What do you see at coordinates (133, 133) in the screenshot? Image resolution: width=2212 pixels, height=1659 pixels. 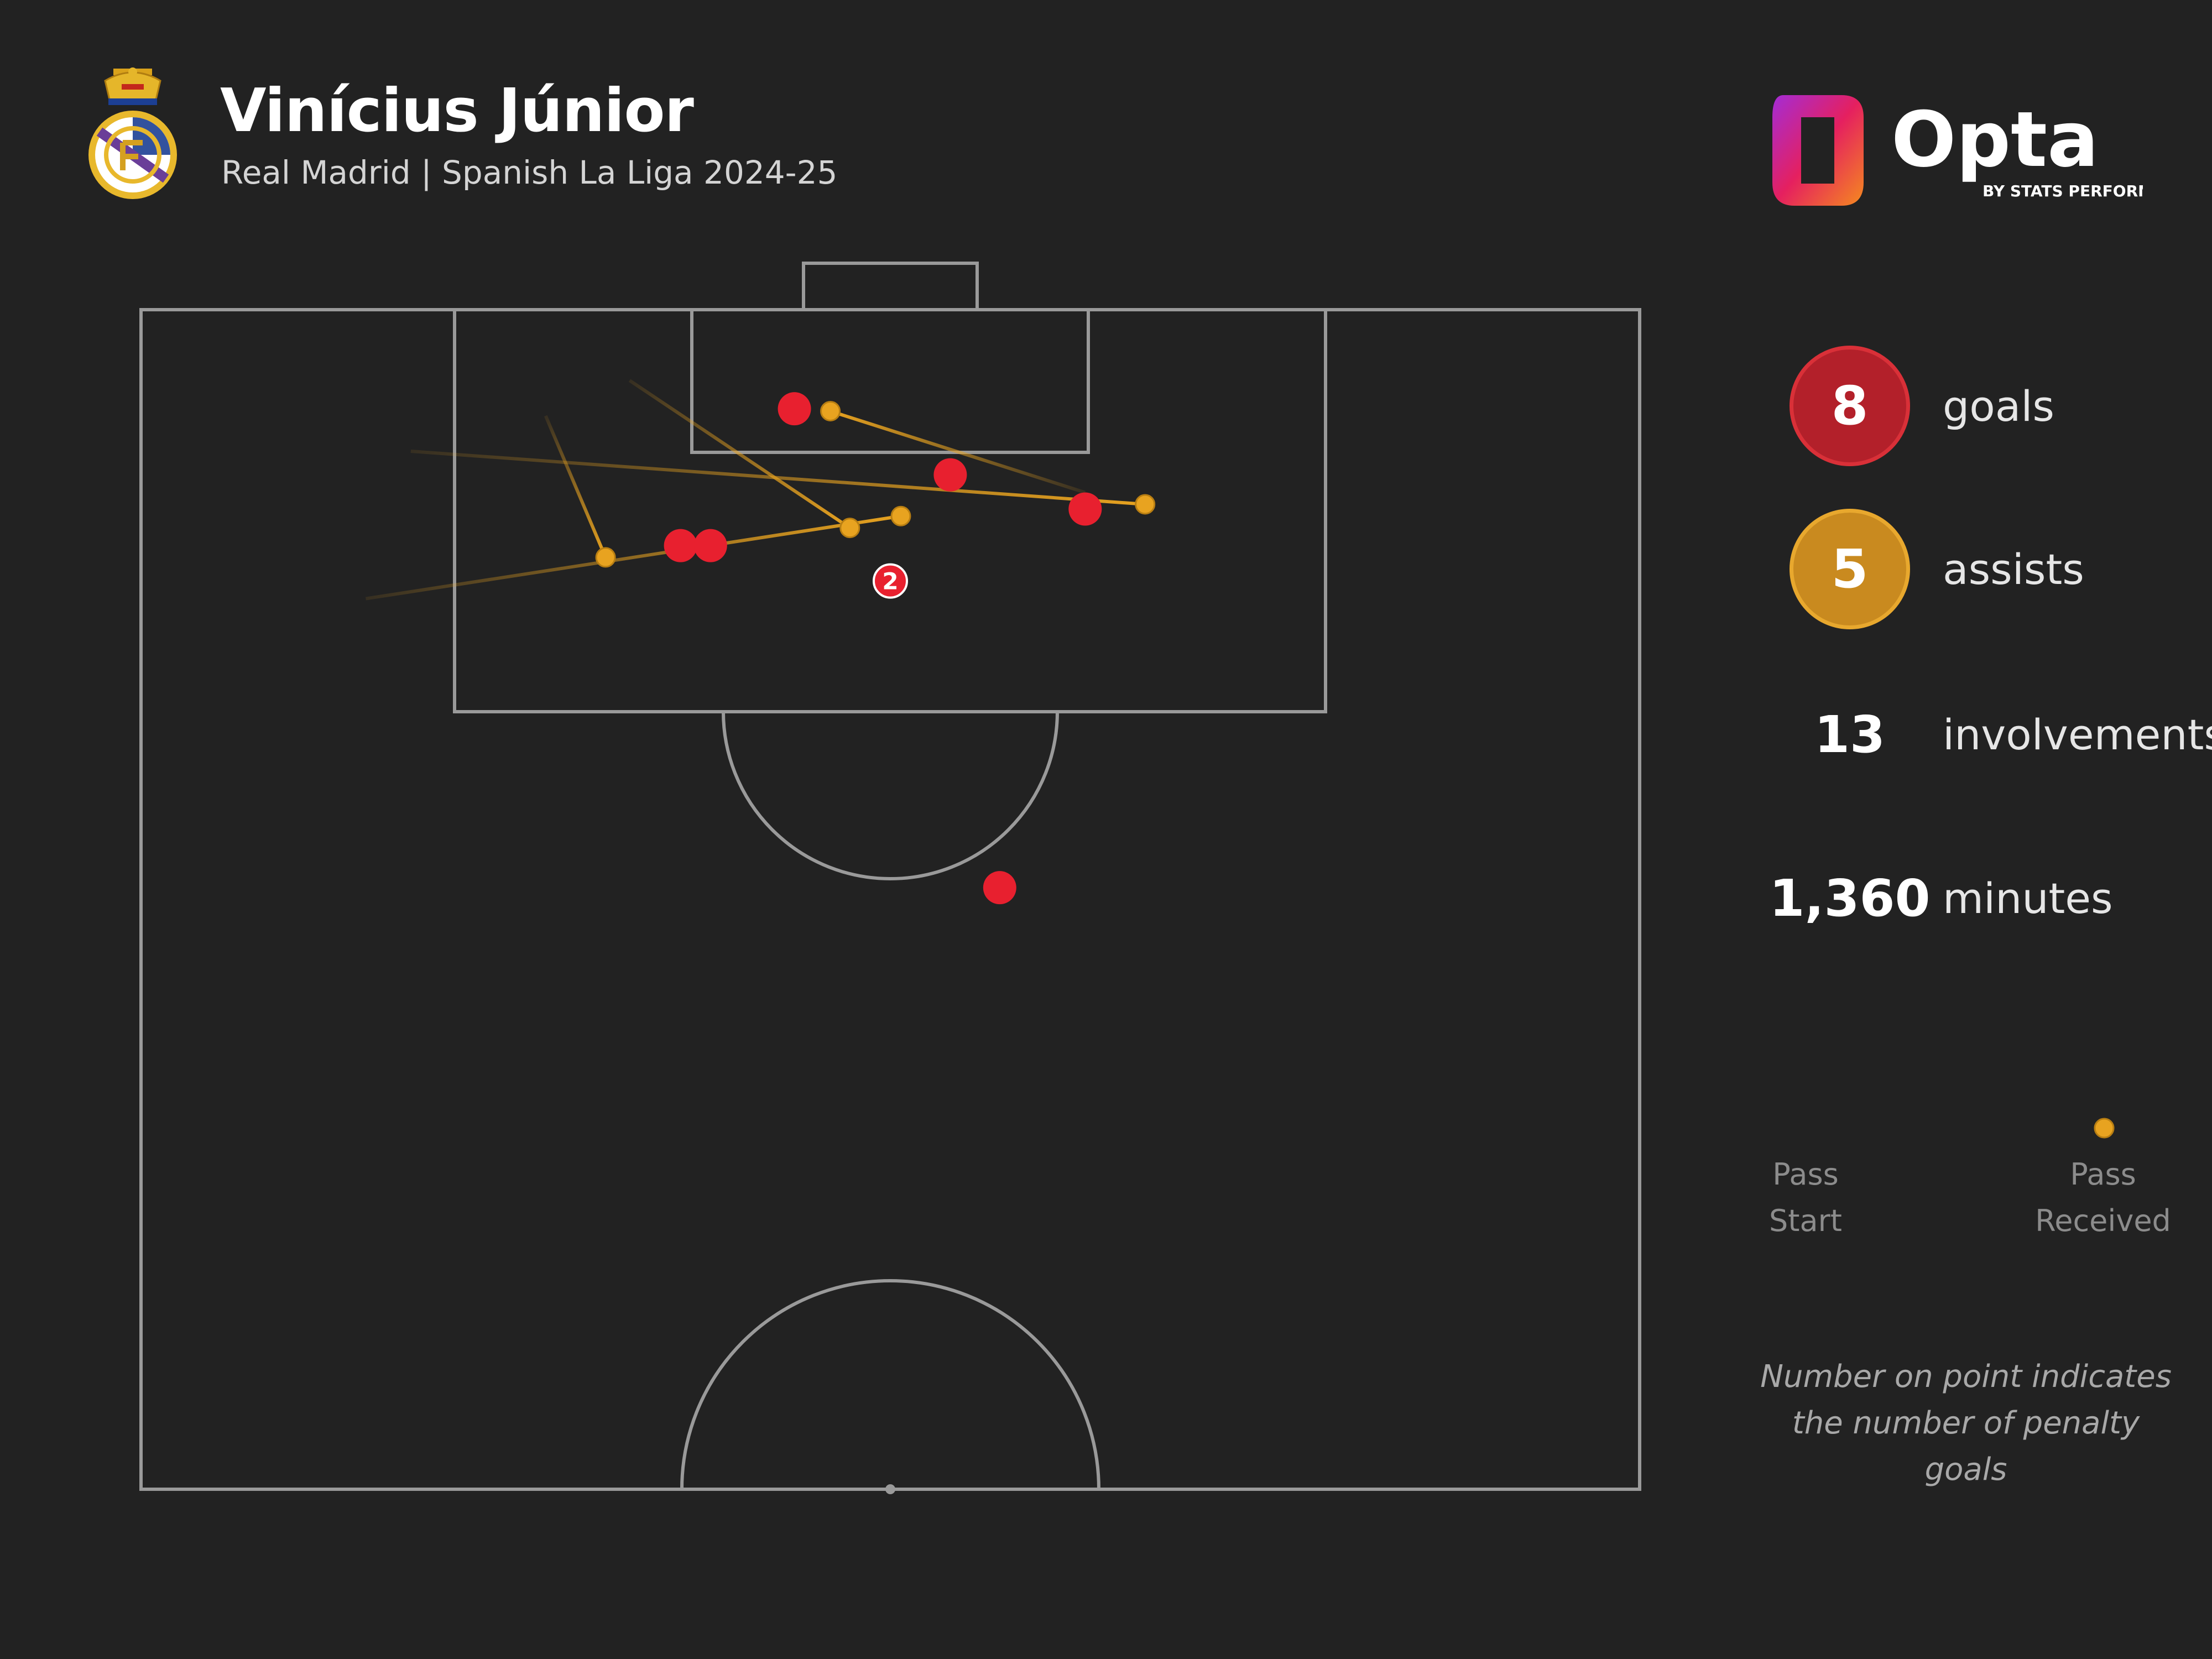 I see `real-madrid-crest-icon` at bounding box center [133, 133].